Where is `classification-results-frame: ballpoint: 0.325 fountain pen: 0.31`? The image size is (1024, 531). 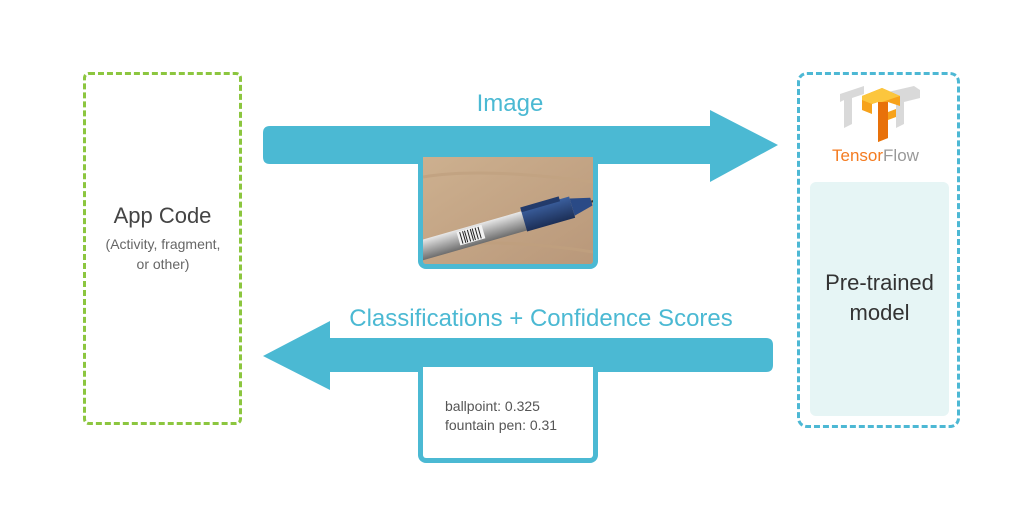 classification-results-frame: ballpoint: 0.325 fountain pen: 0.31 is located at coordinates (508, 415).